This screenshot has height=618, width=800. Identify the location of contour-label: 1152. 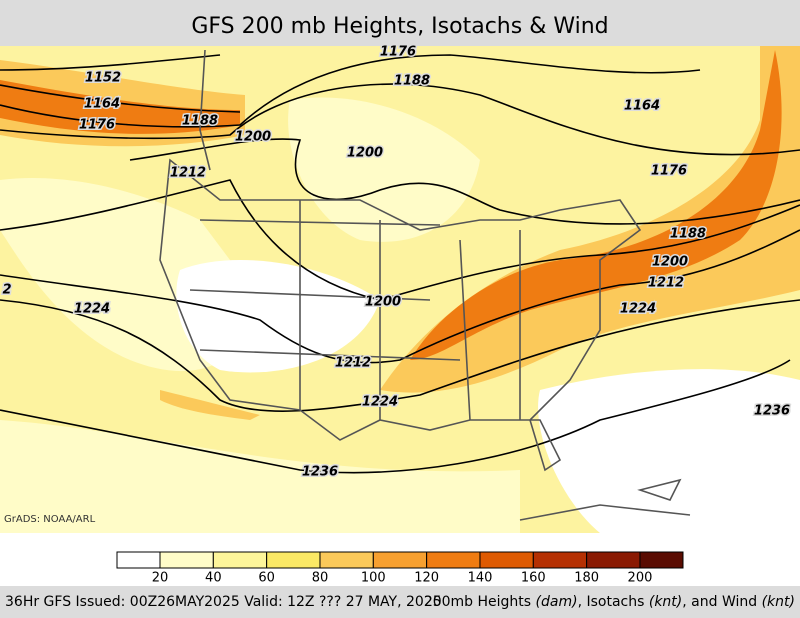
(103, 78).